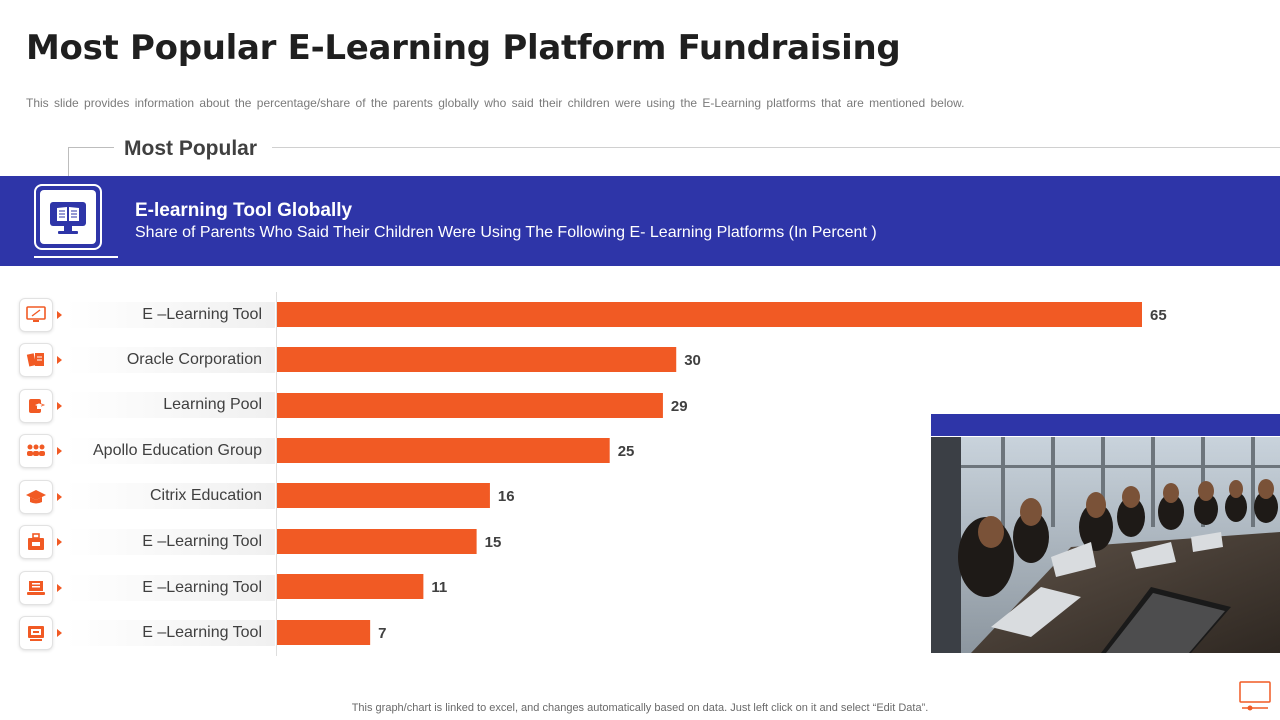 This screenshot has height=720, width=1280. What do you see at coordinates (36, 315) in the screenshot?
I see `monitor-icon` at bounding box center [36, 315].